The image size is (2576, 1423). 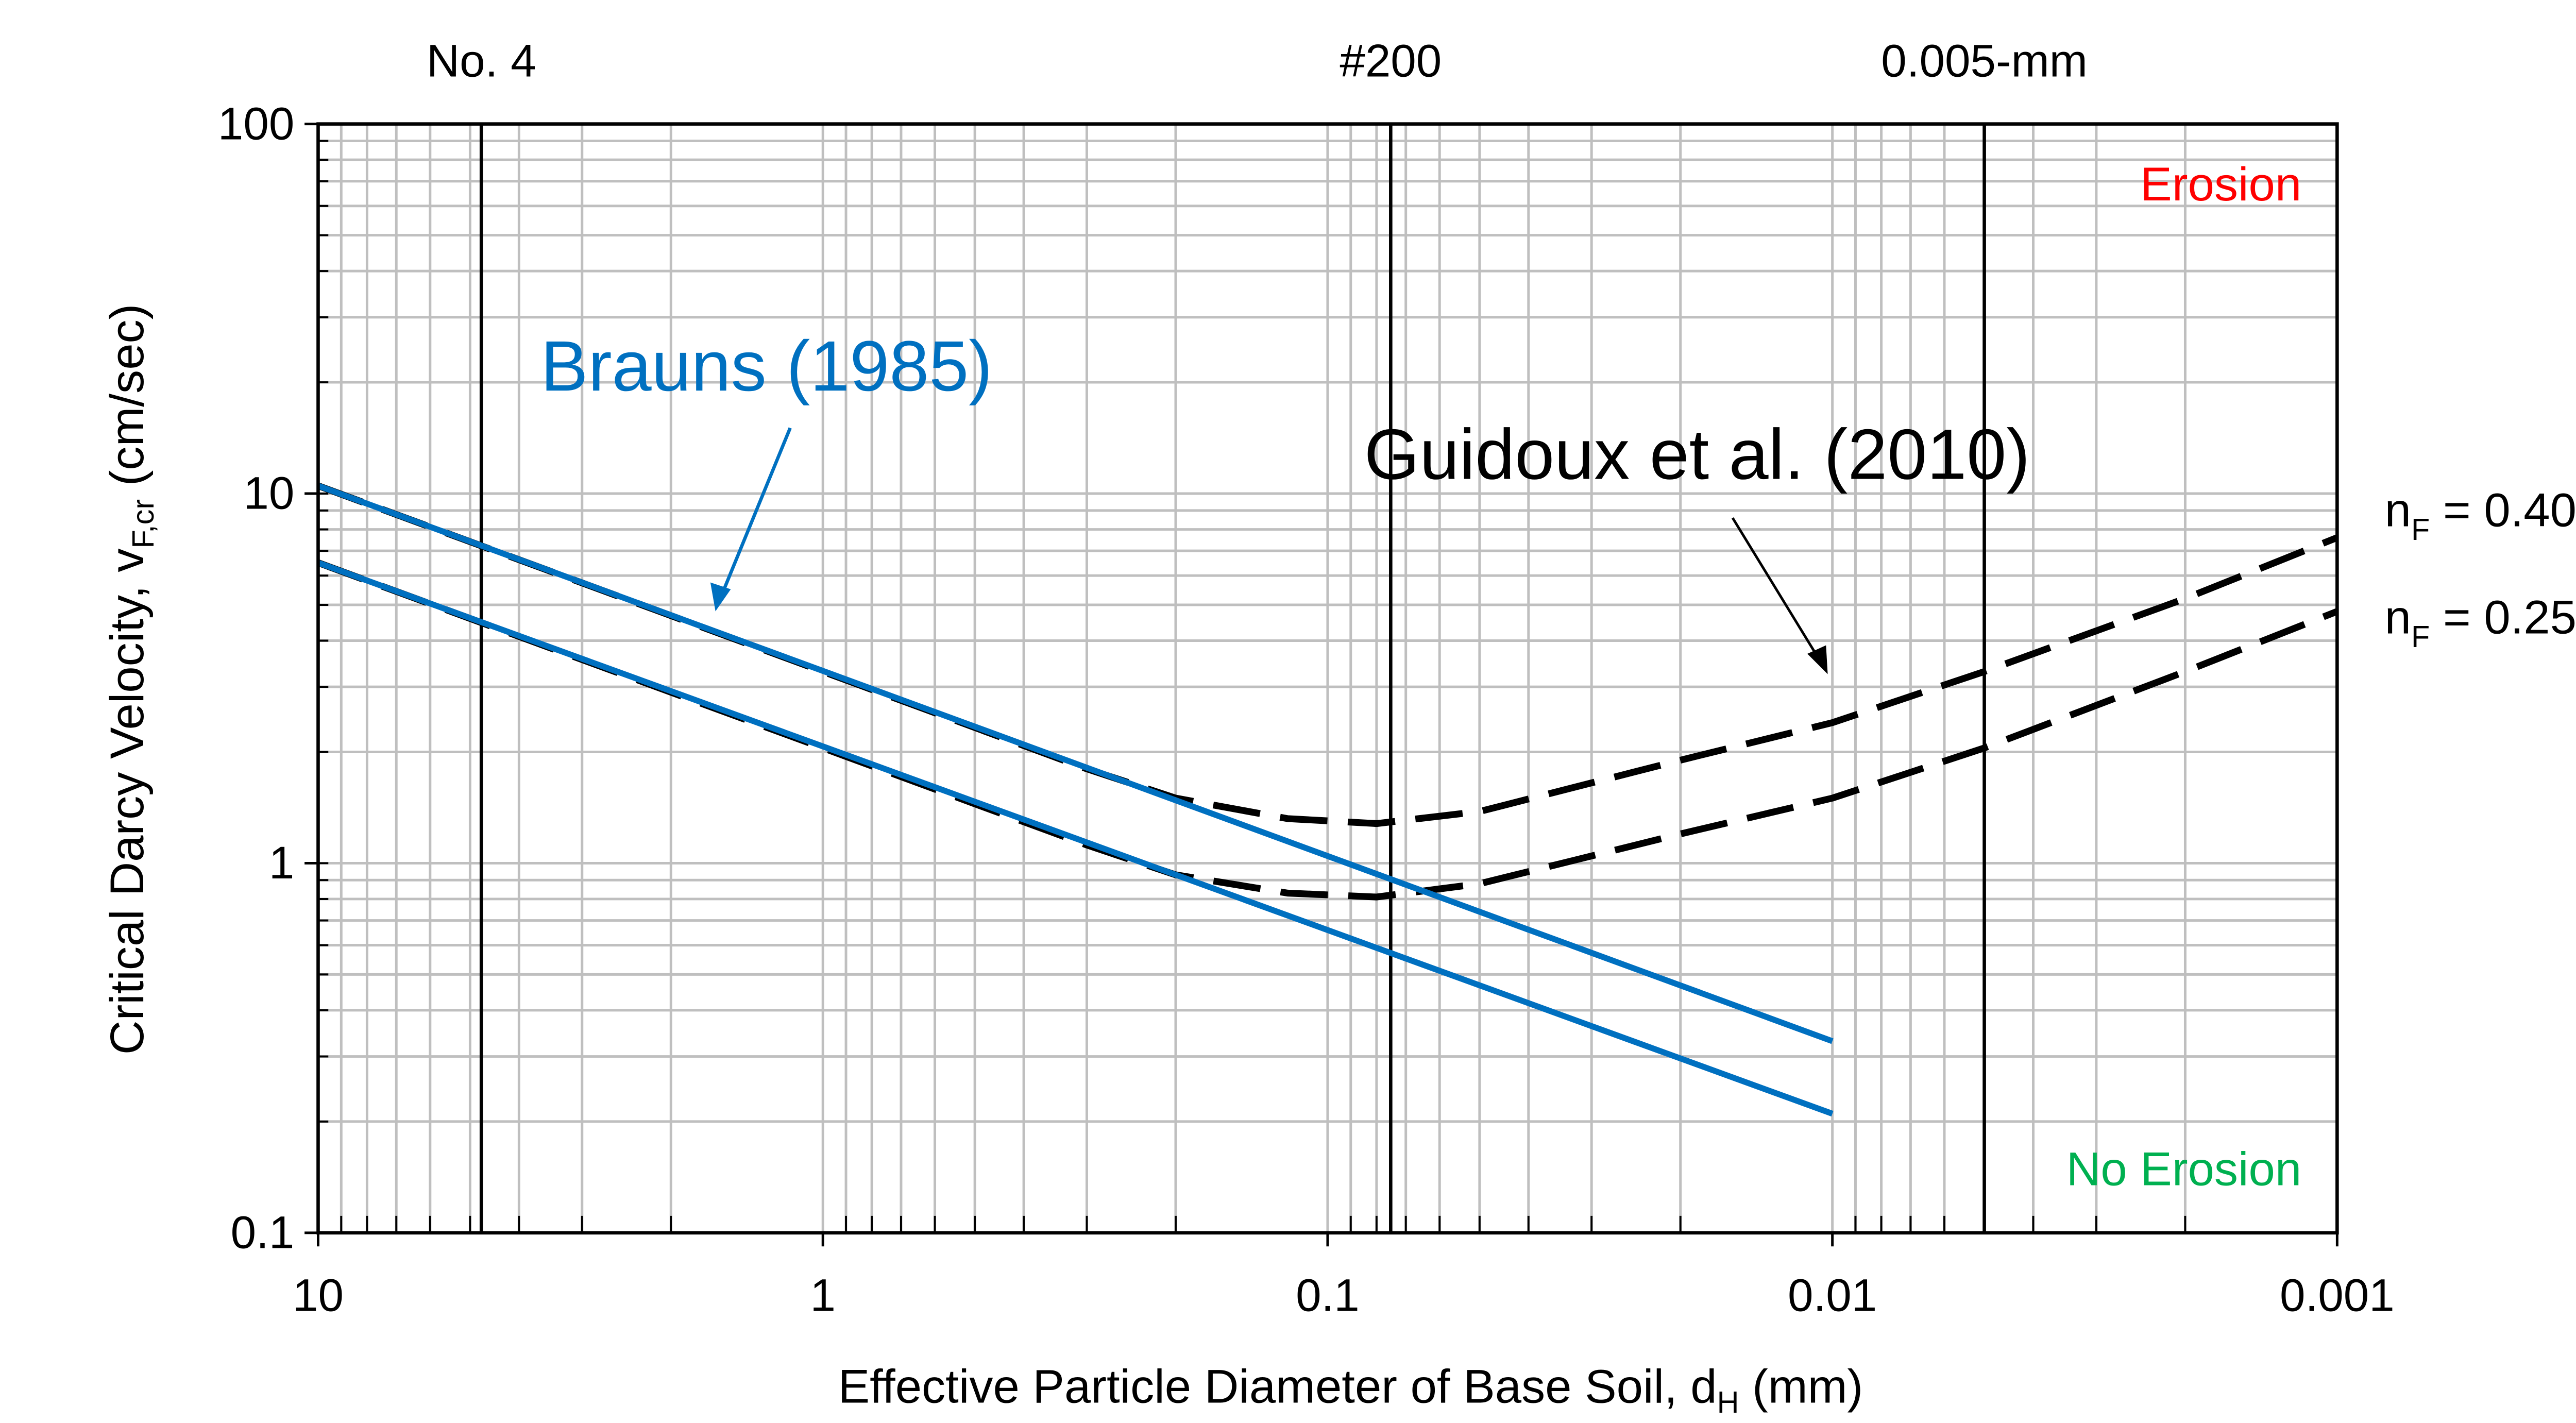 What do you see at coordinates (2183, 1169) in the screenshot?
I see `no-erosion-label: No Erosion` at bounding box center [2183, 1169].